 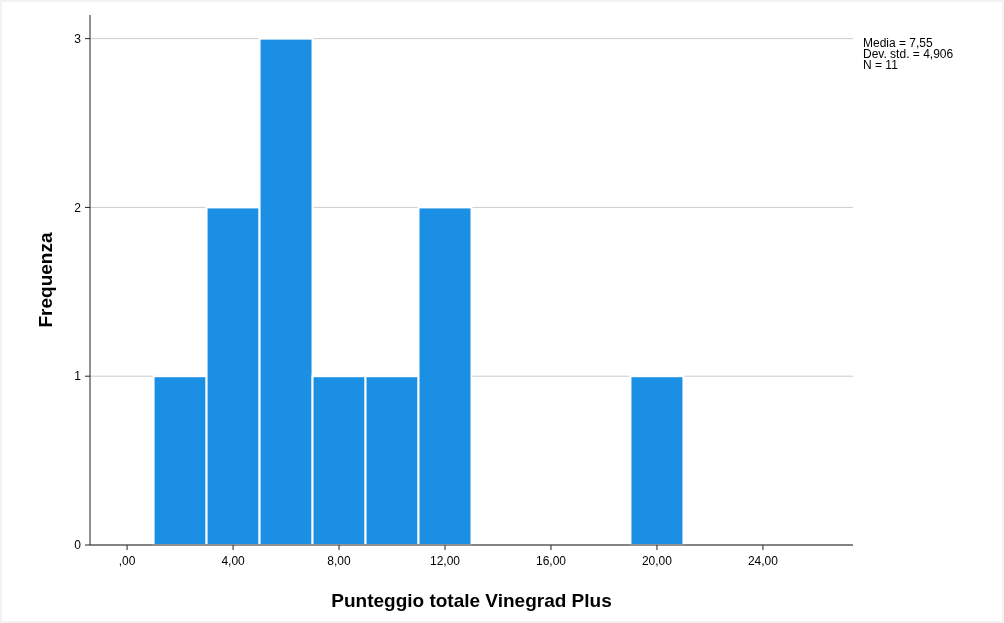 I want to click on y-axis-title: Frequenza, so click(x=45, y=280).